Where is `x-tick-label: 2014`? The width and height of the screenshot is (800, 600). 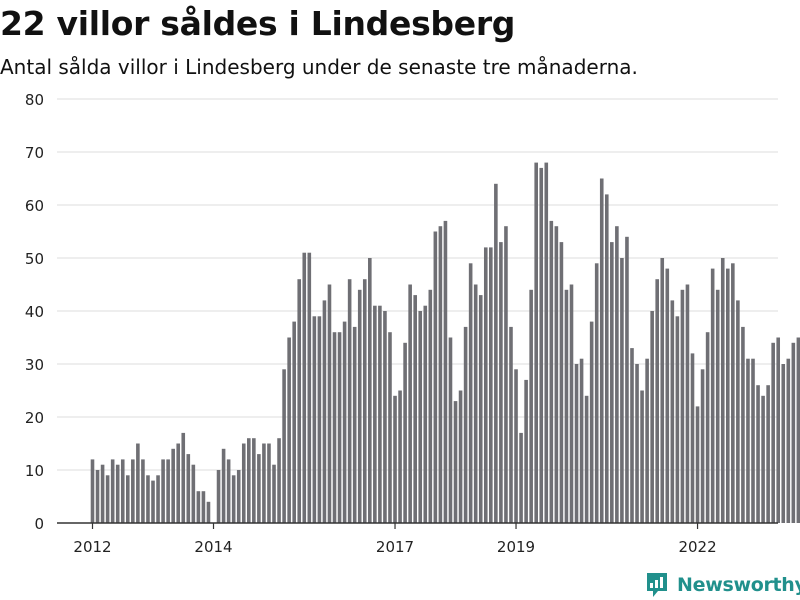
x-tick-label: 2014 is located at coordinates (213, 547).